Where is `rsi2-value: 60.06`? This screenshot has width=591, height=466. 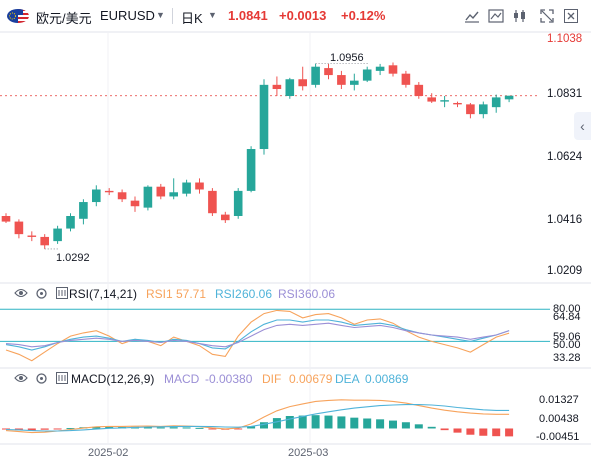 rsi2-value: 60.06 is located at coordinates (257, 294).